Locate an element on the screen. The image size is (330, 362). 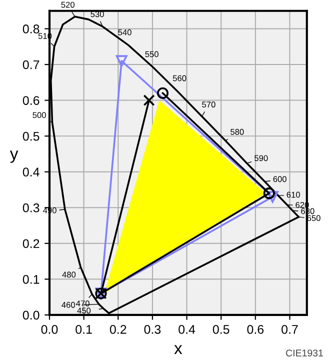
x-tick-label: 0.3 is located at coordinates (152, 329).